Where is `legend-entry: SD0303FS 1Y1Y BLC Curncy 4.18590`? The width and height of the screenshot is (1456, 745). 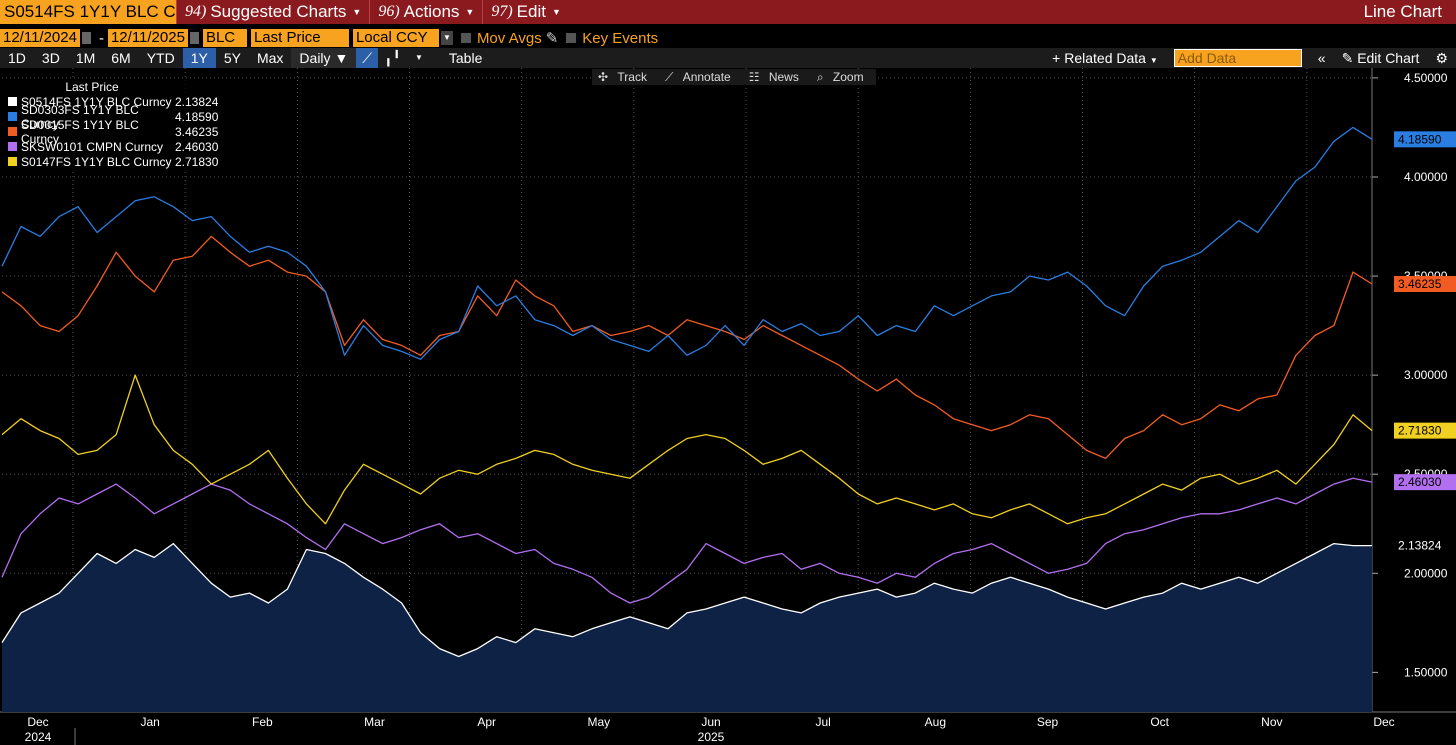
legend-entry: SD0303FS 1Y1Y BLC Curncy 4.18590 is located at coordinates (122, 117).